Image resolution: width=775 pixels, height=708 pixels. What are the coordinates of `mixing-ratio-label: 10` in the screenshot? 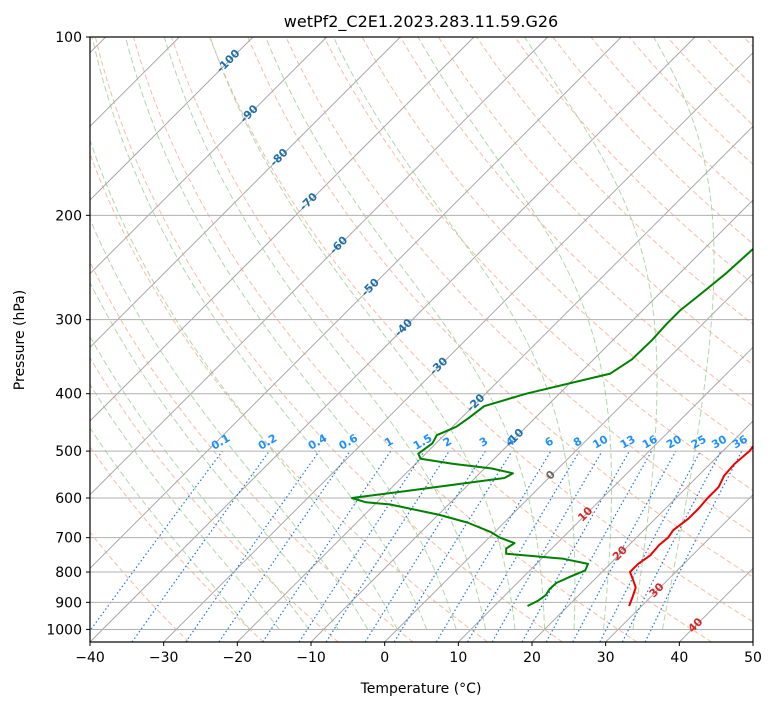 It's located at (600, 441).